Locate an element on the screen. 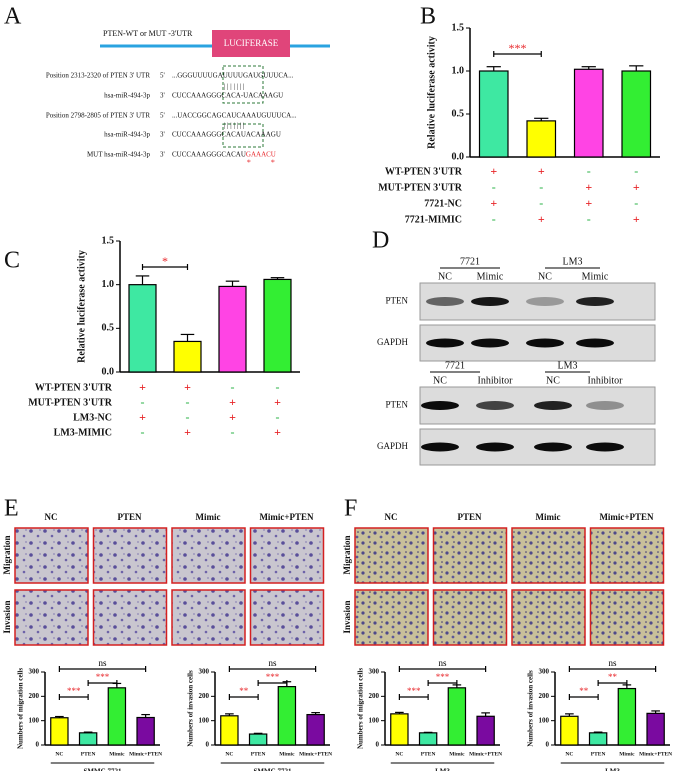 The height and width of the screenshot is (771, 685). sequence-label: Position 2798-2805 of PTEN 3' UTR is located at coordinates (98, 116).